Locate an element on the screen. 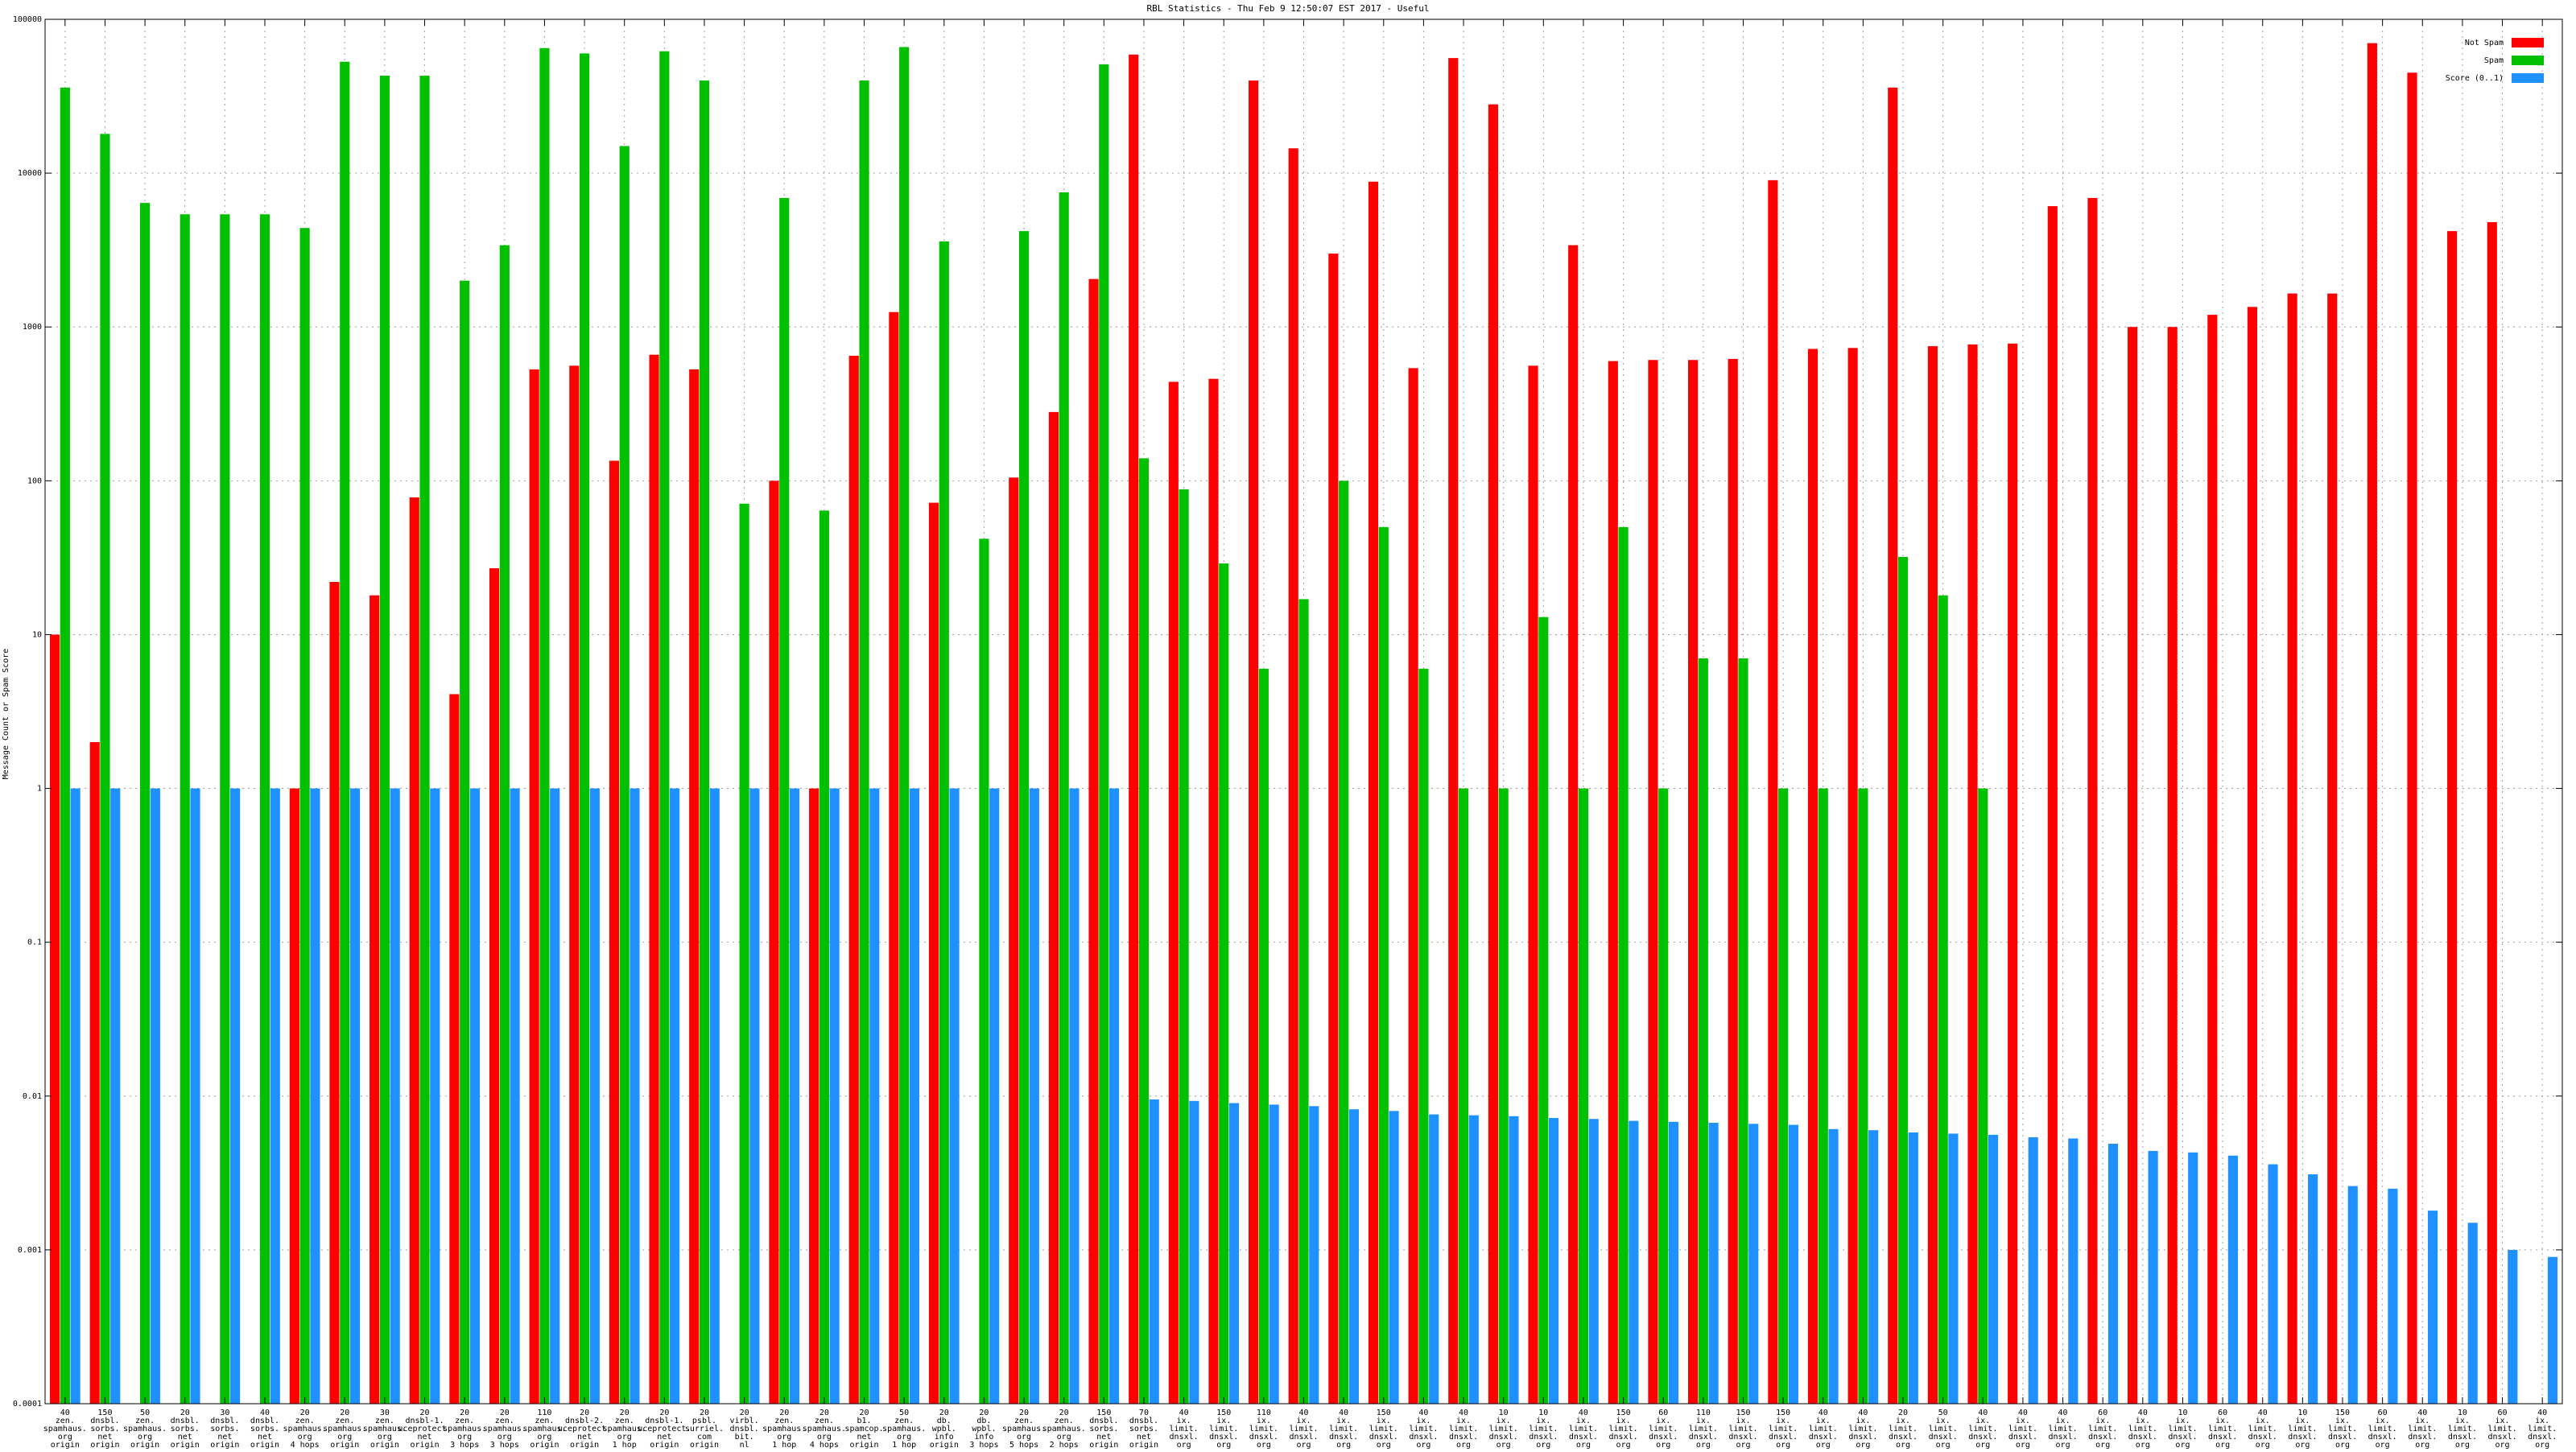  x-tick-label: 150 dnsbl. sorbs. net origin is located at coordinates (1103, 1429).